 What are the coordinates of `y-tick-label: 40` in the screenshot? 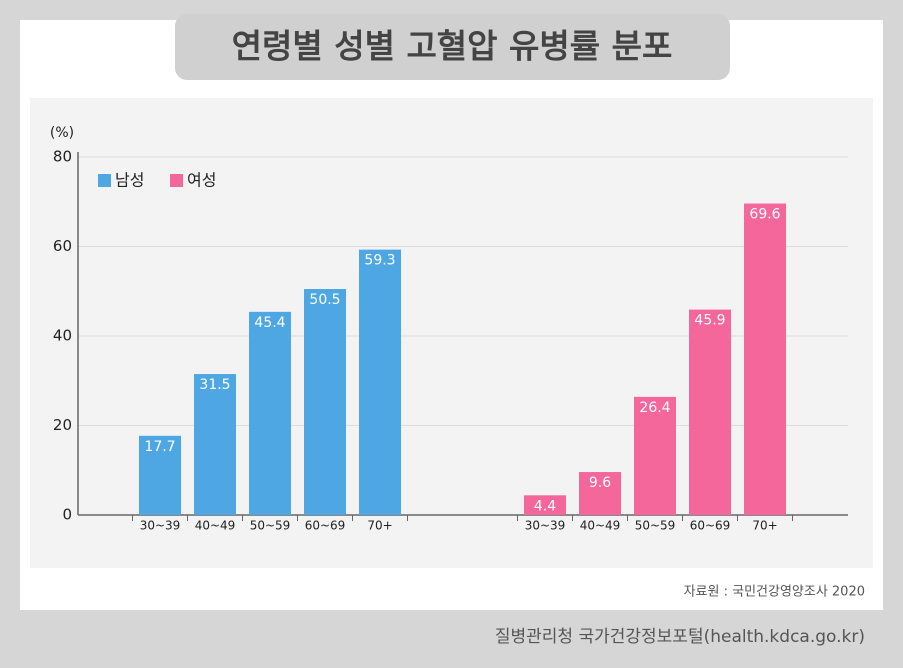 It's located at (62, 336).